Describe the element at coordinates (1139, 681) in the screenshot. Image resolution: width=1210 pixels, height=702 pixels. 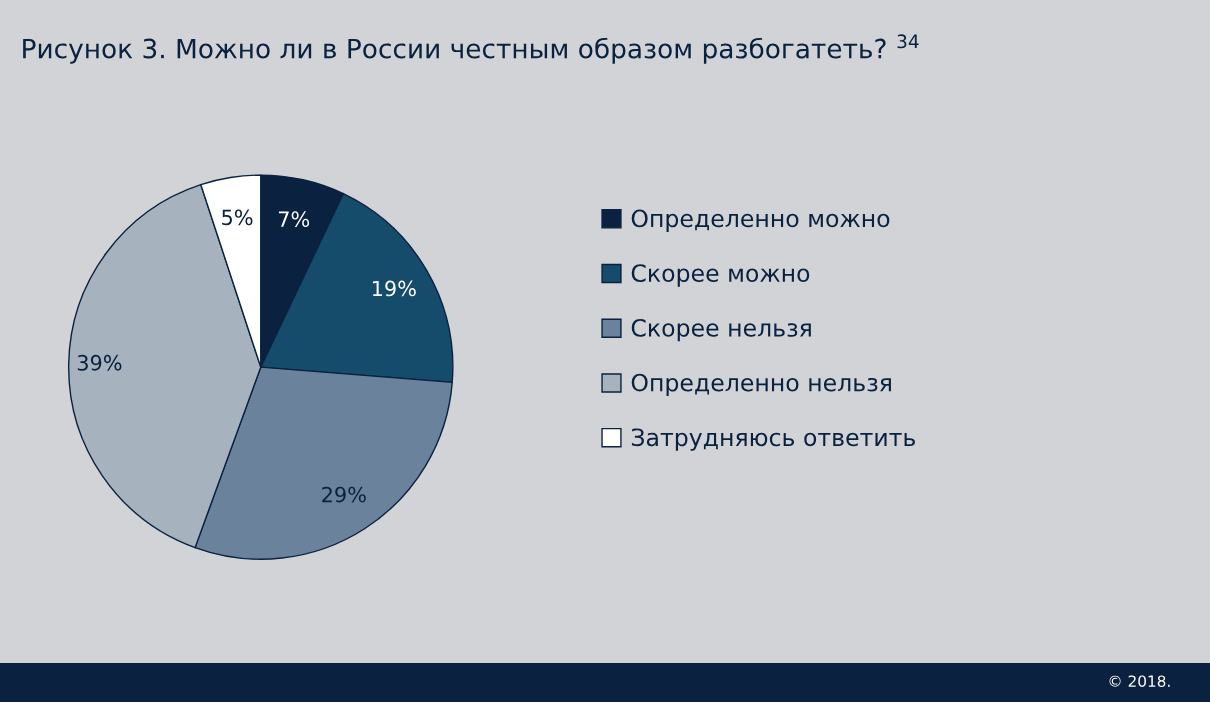
I see `text: © 2018.` at that location.